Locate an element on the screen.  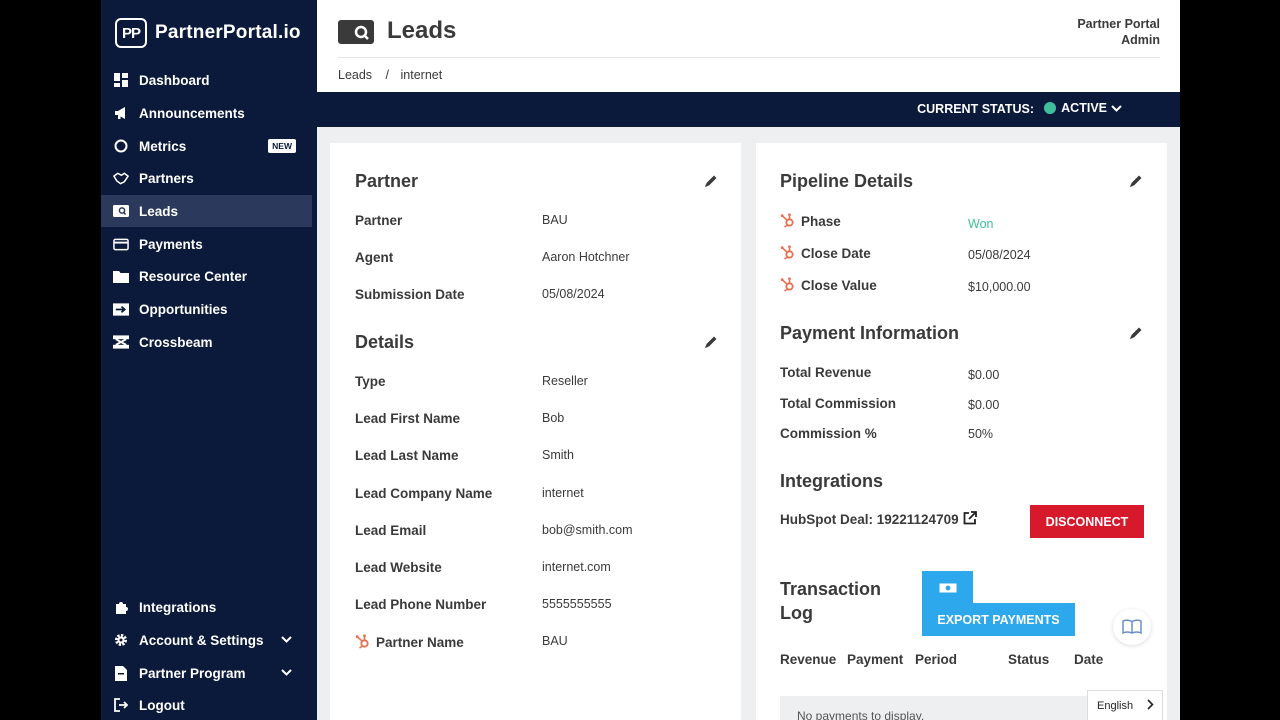
lead-company-name-value: internet is located at coordinates (563, 493).